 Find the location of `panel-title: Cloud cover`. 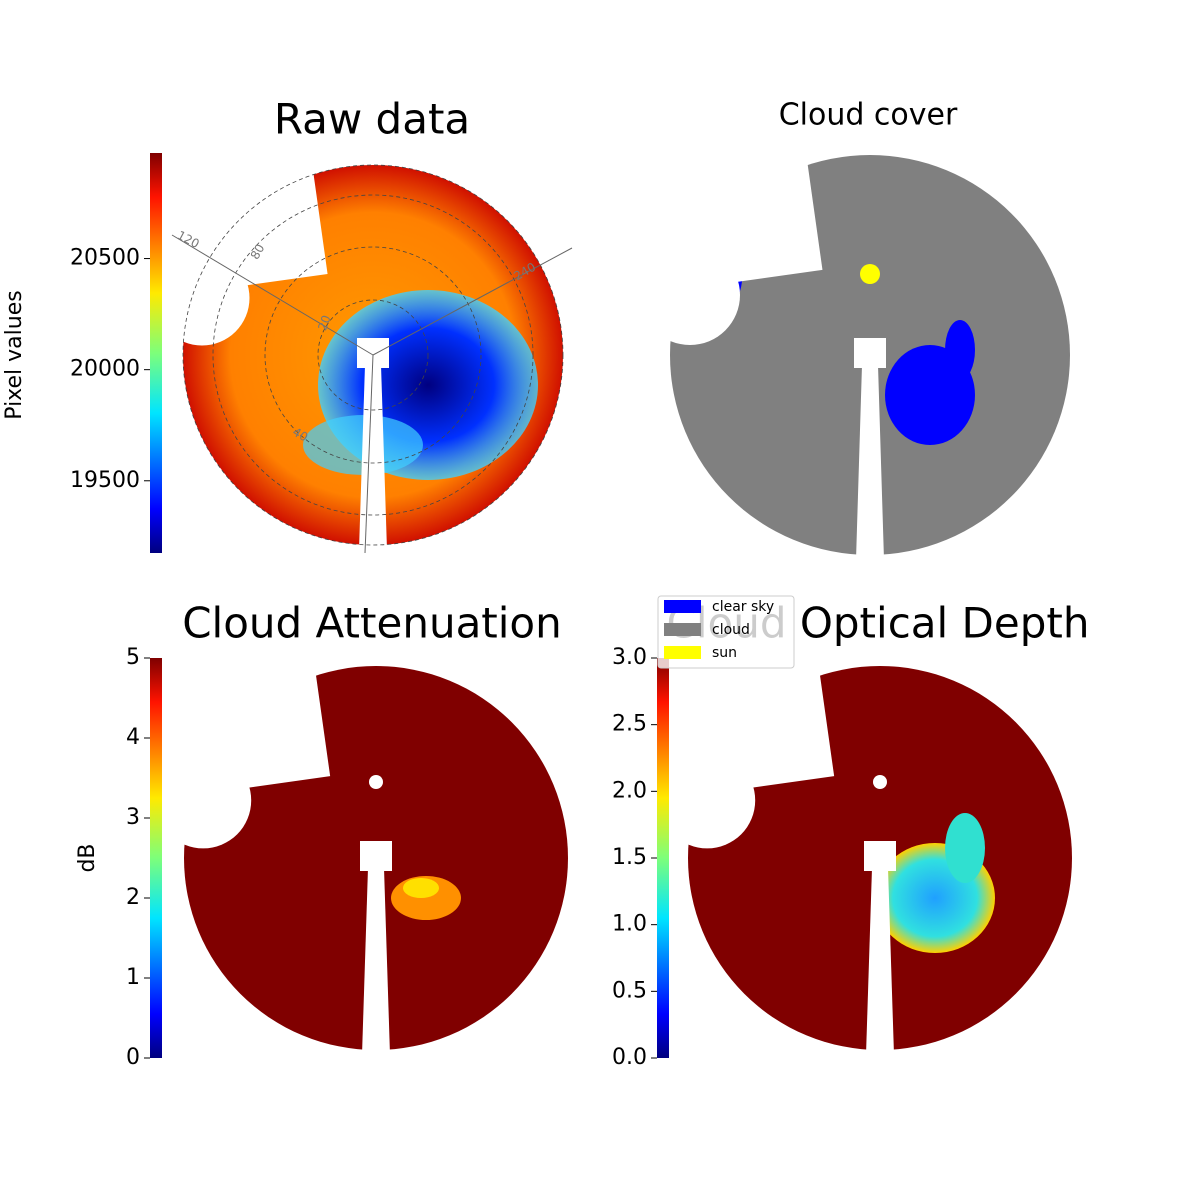

panel-title: Cloud cover is located at coordinates (868, 115).